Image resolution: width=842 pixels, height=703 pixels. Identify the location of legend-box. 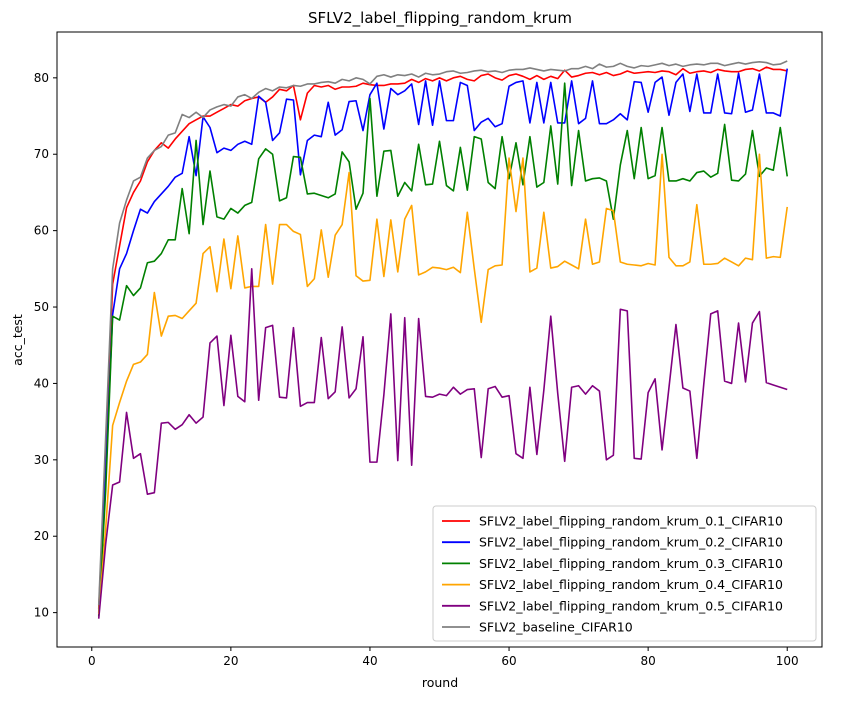
(624, 573).